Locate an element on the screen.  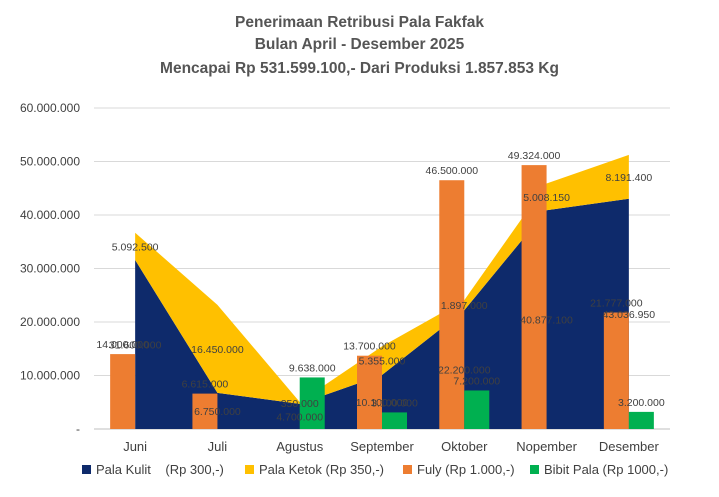
data-label-pala-ketok: 1.897.000 is located at coordinates (464, 306).